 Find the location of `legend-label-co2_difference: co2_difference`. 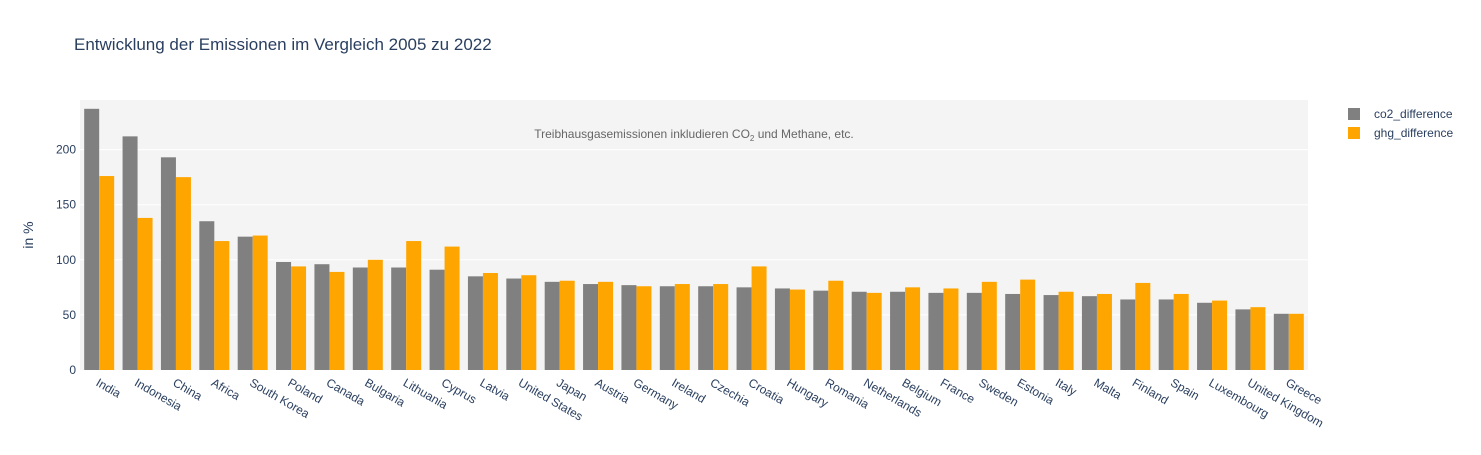

legend-label-co2_difference: co2_difference is located at coordinates (1413, 114).